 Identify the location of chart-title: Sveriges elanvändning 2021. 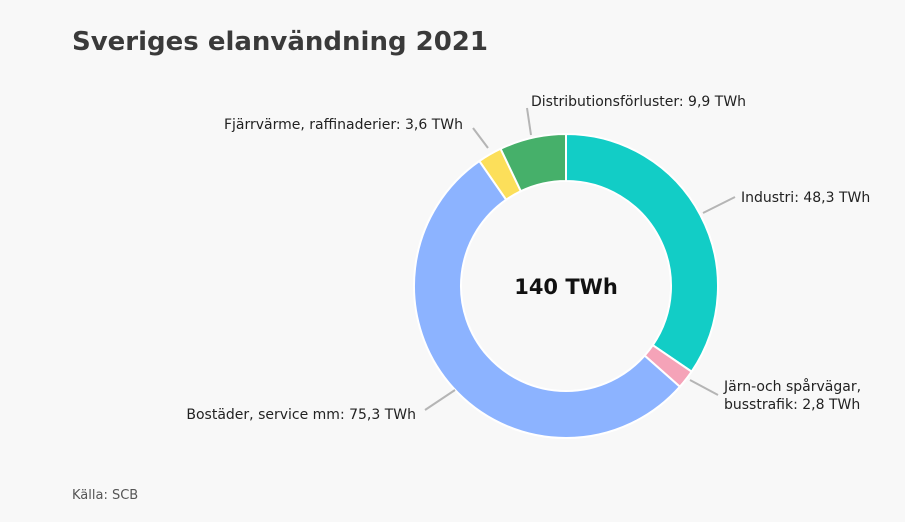
(280, 42).